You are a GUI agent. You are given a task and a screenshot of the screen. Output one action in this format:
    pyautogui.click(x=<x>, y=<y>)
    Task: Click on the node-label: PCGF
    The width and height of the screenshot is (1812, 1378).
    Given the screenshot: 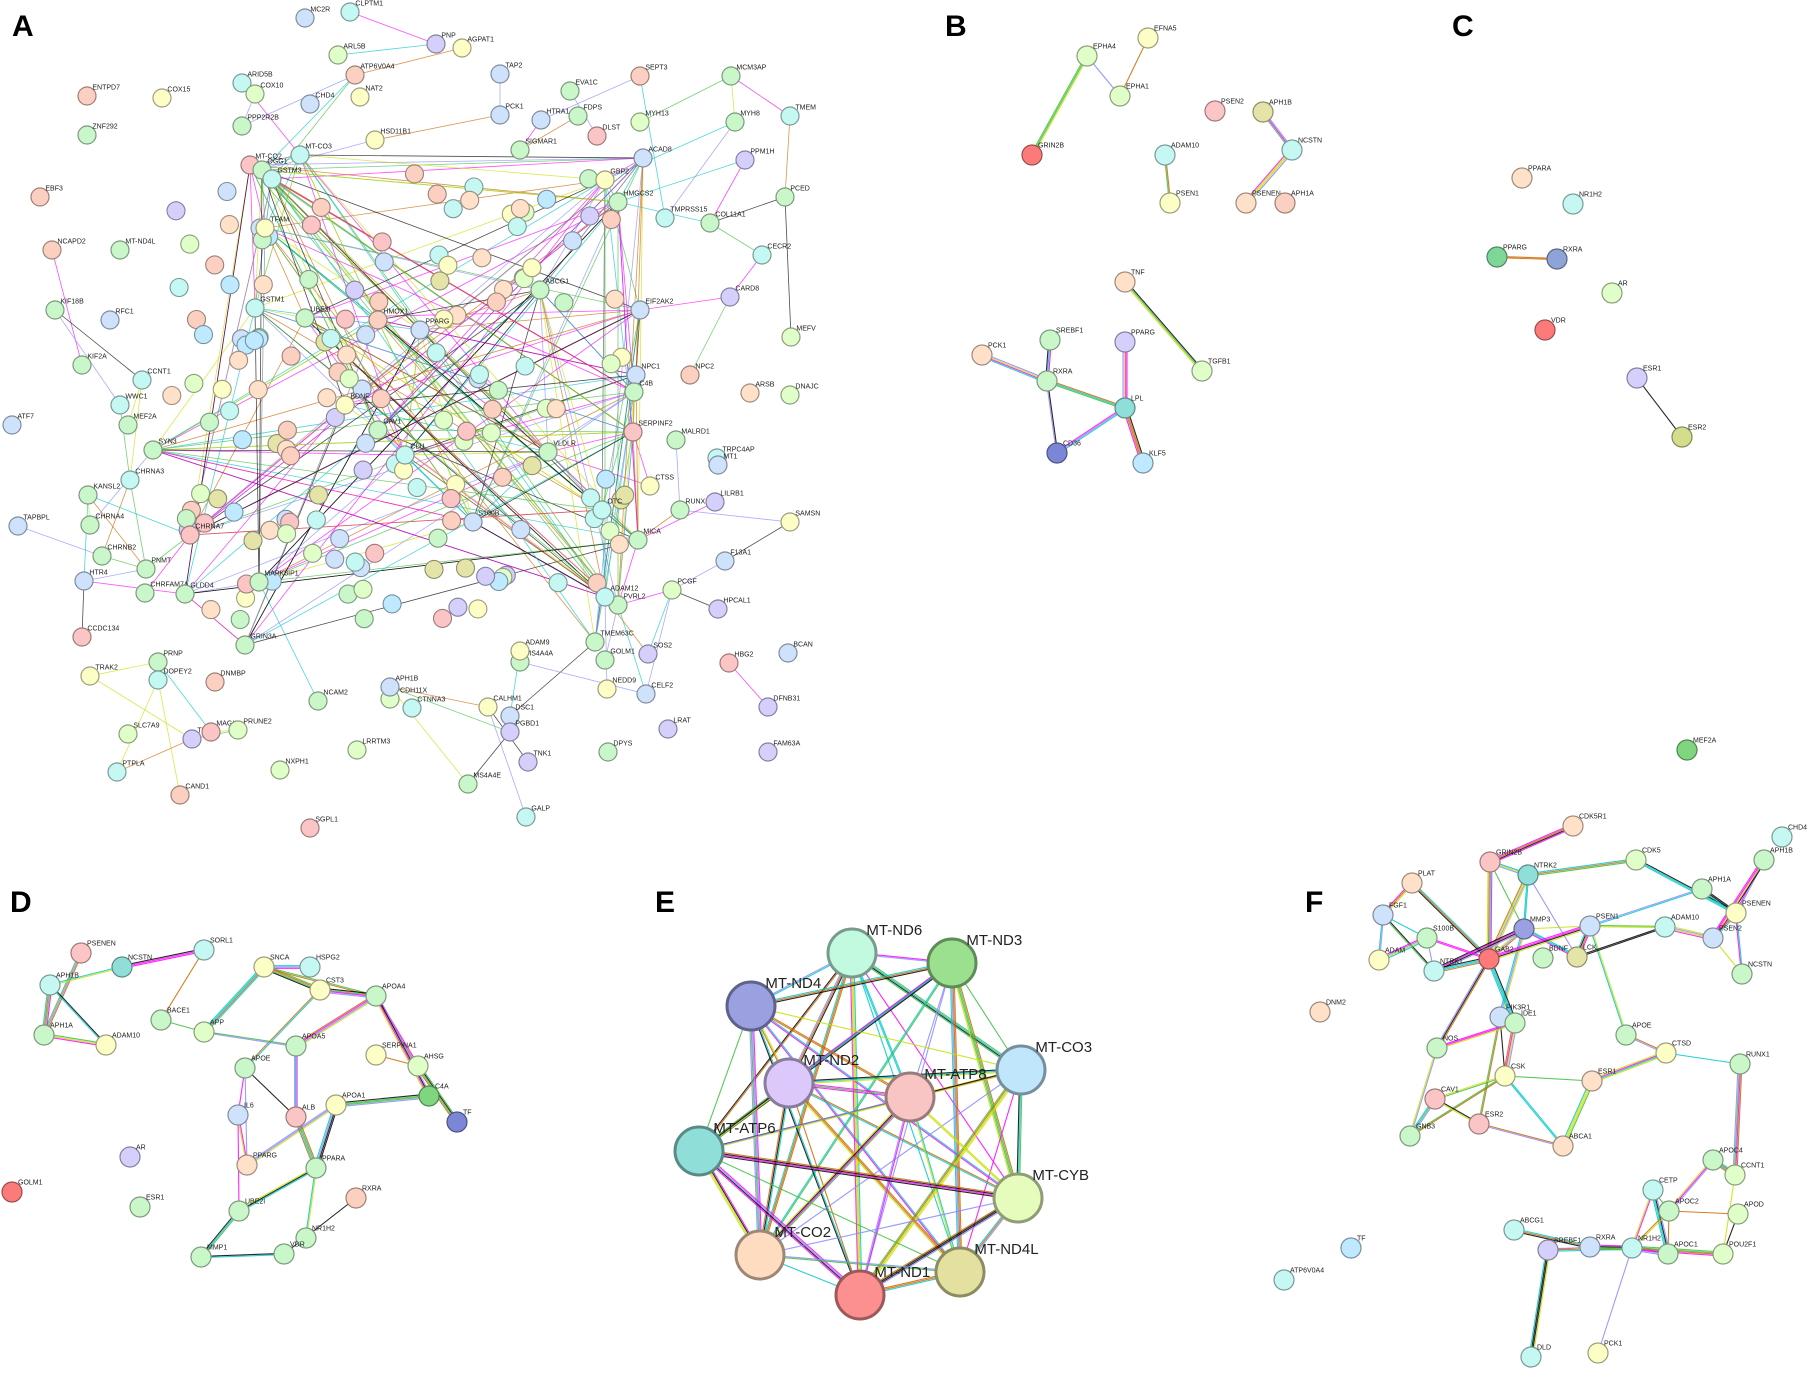 What is the action you would take?
    pyautogui.click(x=686, y=581)
    